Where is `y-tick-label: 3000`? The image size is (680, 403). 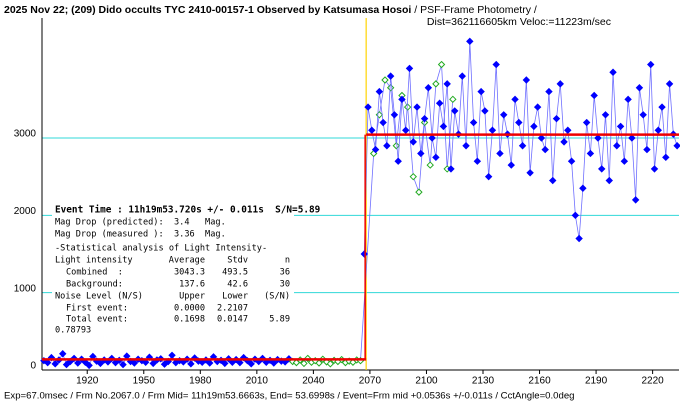
y-tick-label: 3000 is located at coordinates (25, 134).